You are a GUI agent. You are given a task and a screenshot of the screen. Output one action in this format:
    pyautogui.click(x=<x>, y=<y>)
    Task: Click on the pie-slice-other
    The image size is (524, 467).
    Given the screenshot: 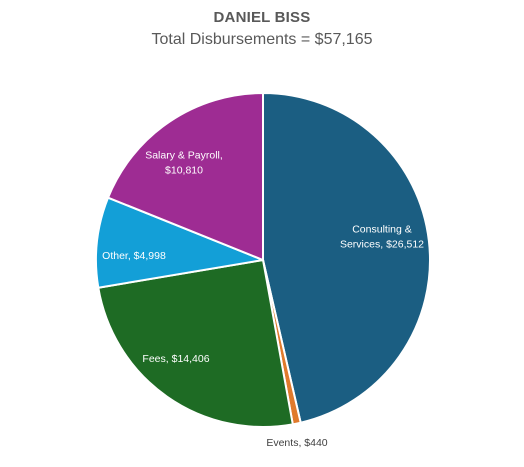 What is the action you would take?
    pyautogui.click(x=179, y=242)
    